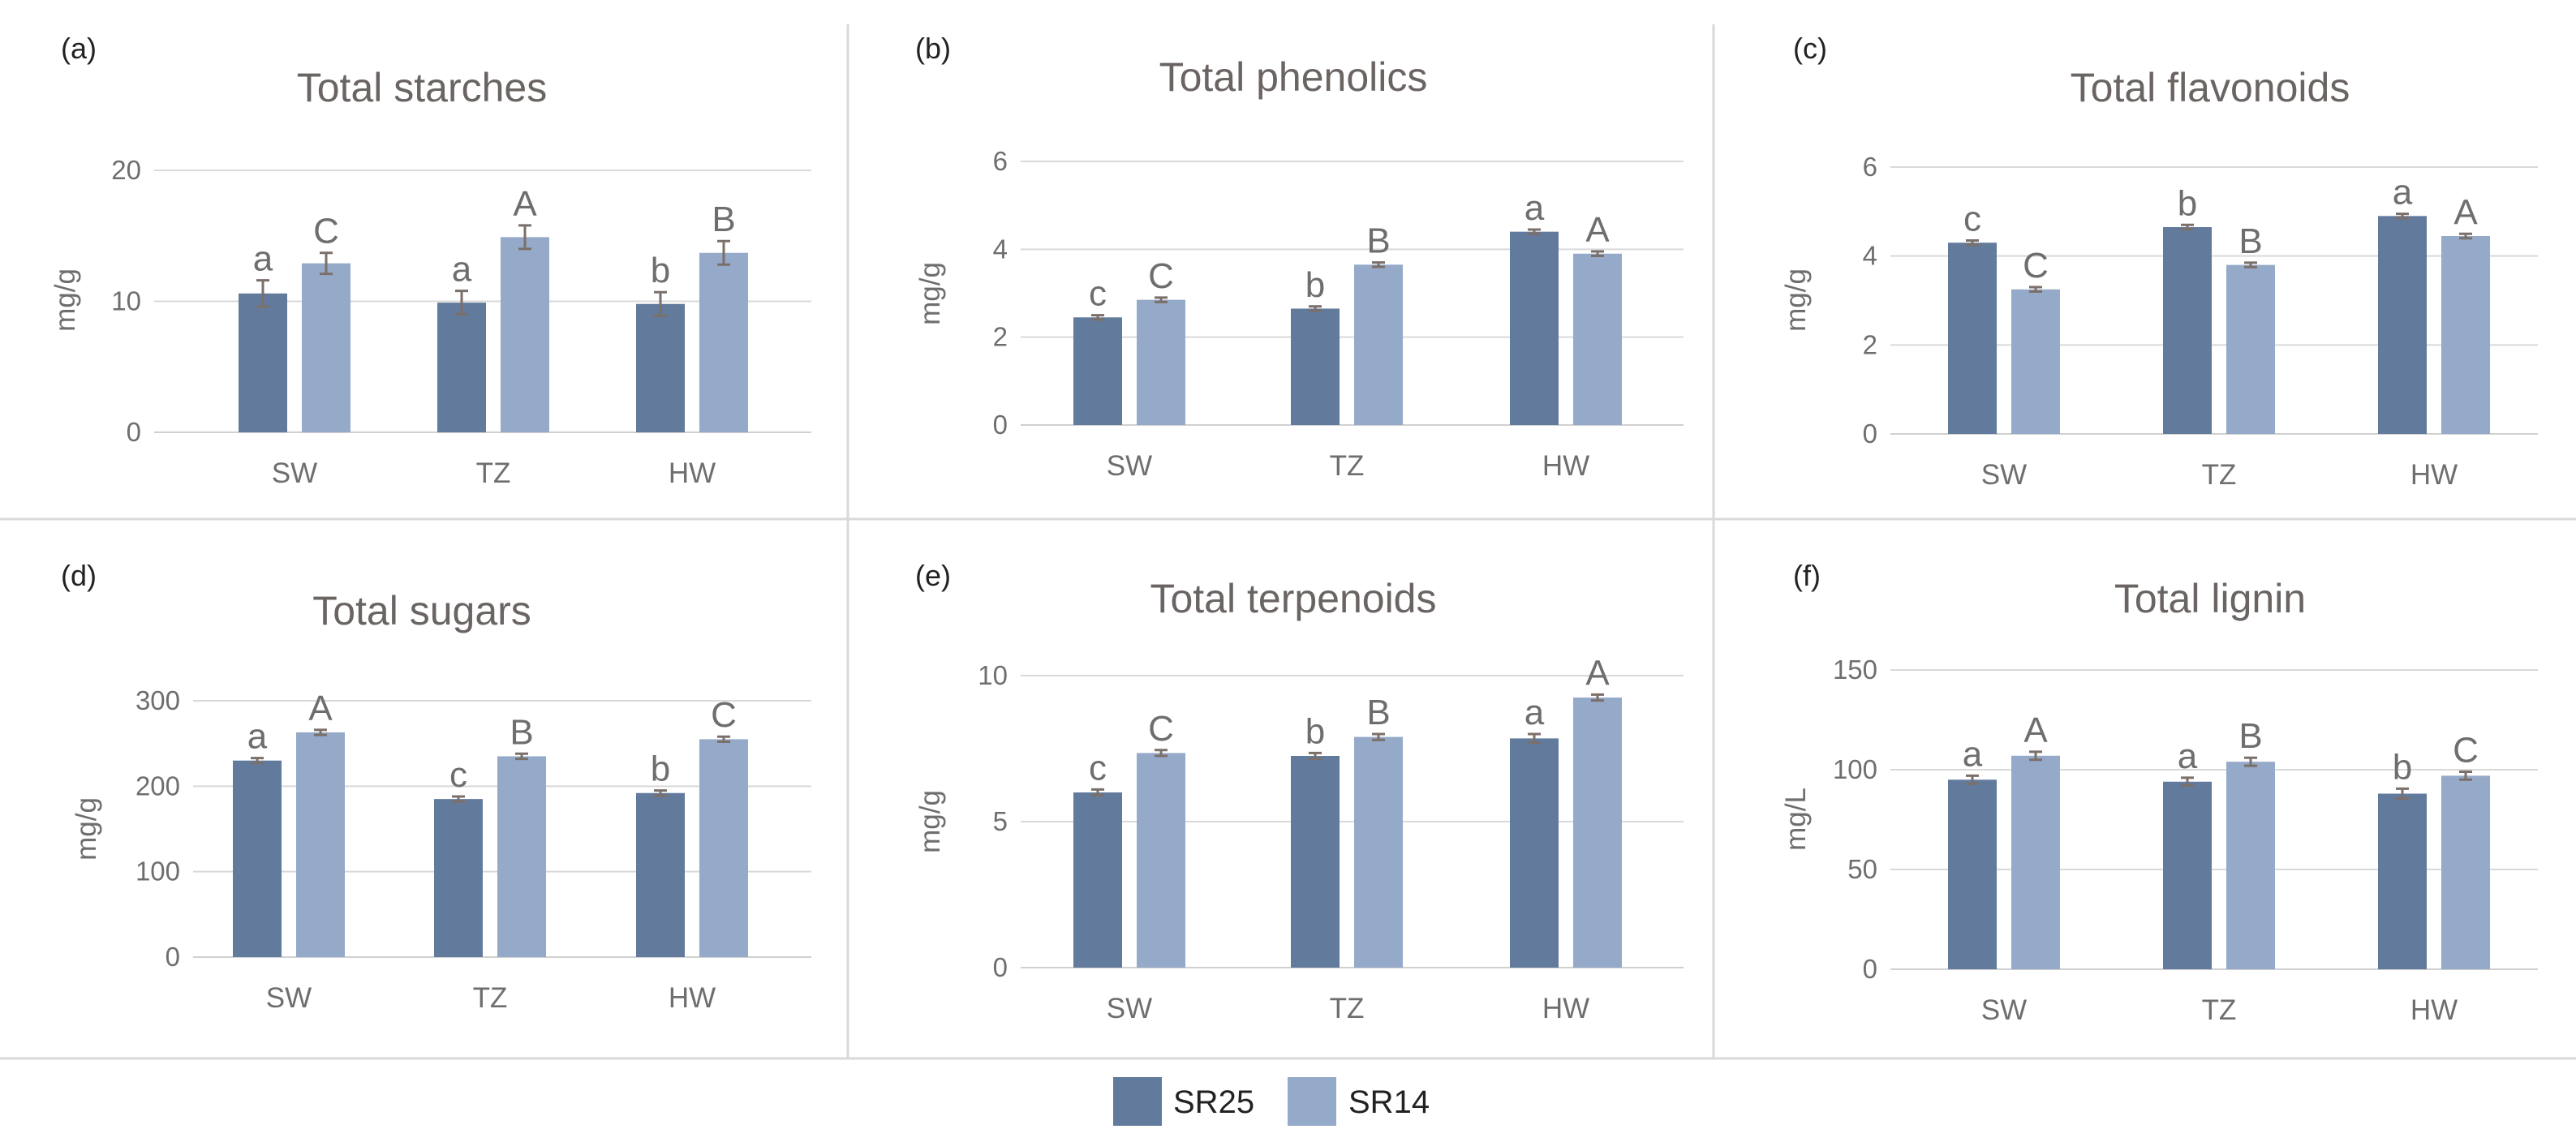  I want to click on chart-title: Total flavonoids, so click(2210, 87).